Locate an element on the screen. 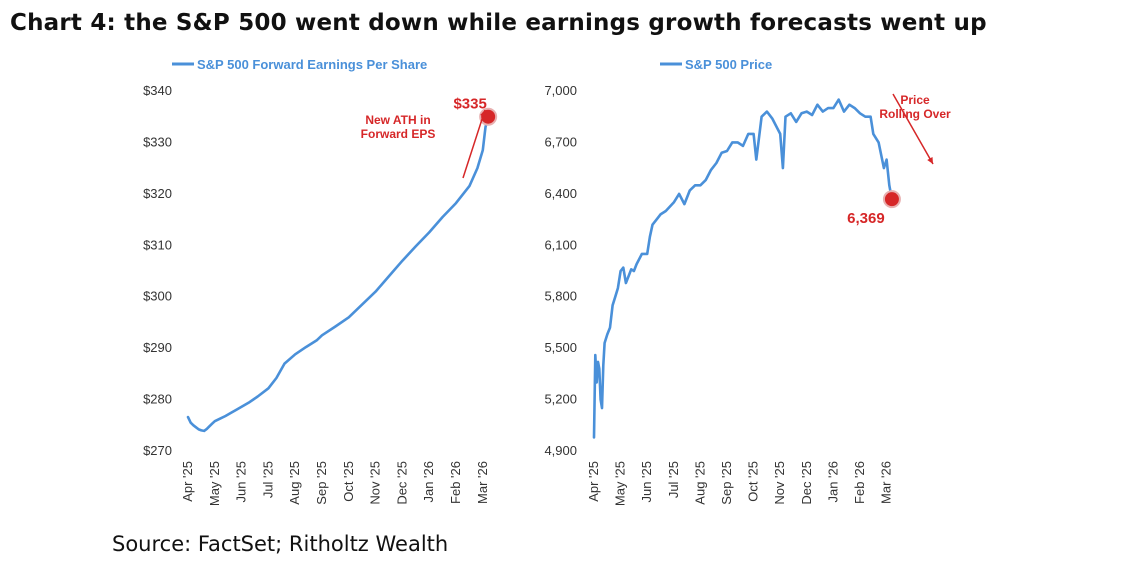  y-tick-label: 5,200 is located at coordinates (560, 399).